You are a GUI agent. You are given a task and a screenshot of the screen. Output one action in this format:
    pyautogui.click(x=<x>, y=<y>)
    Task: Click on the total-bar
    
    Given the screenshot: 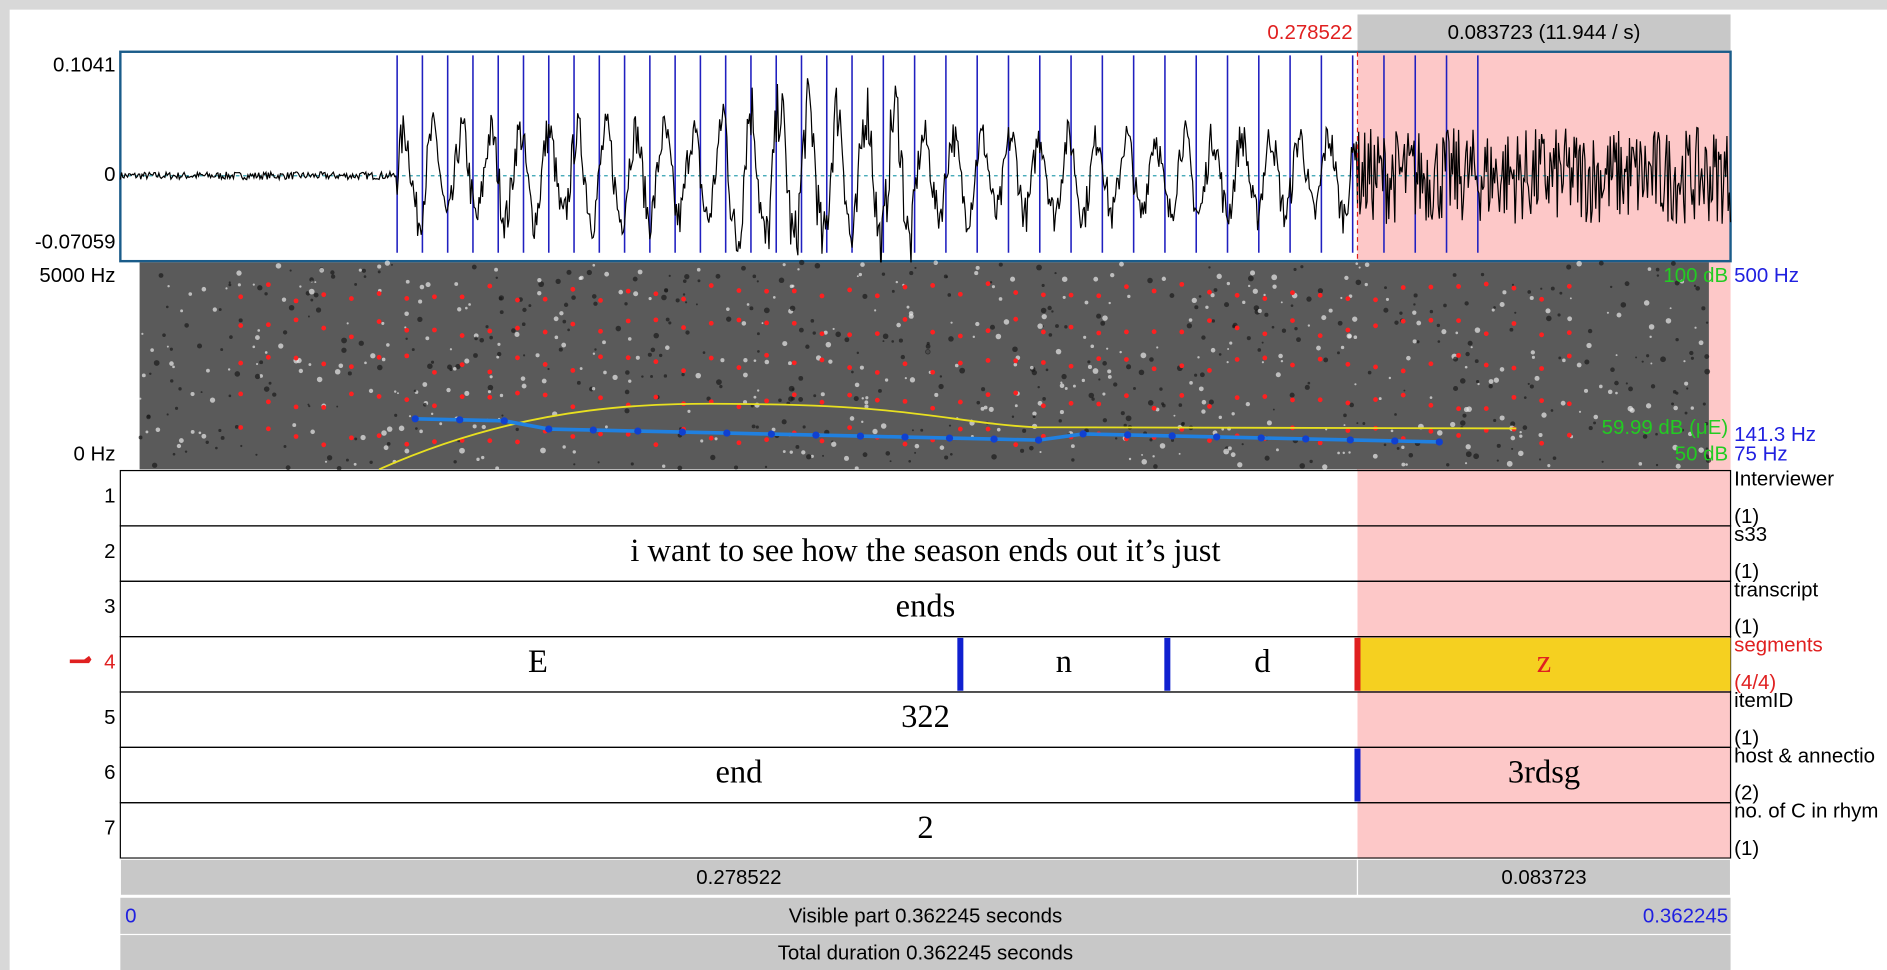 What is the action you would take?
    pyautogui.click(x=925, y=952)
    